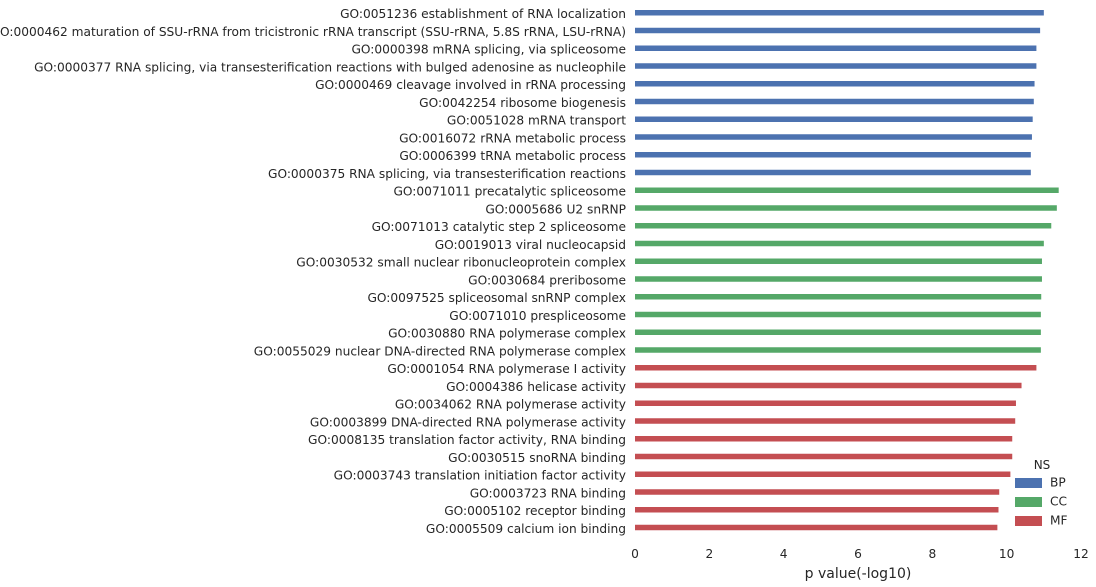  What do you see at coordinates (1028, 483) in the screenshot?
I see `legend-swatch-bp` at bounding box center [1028, 483].